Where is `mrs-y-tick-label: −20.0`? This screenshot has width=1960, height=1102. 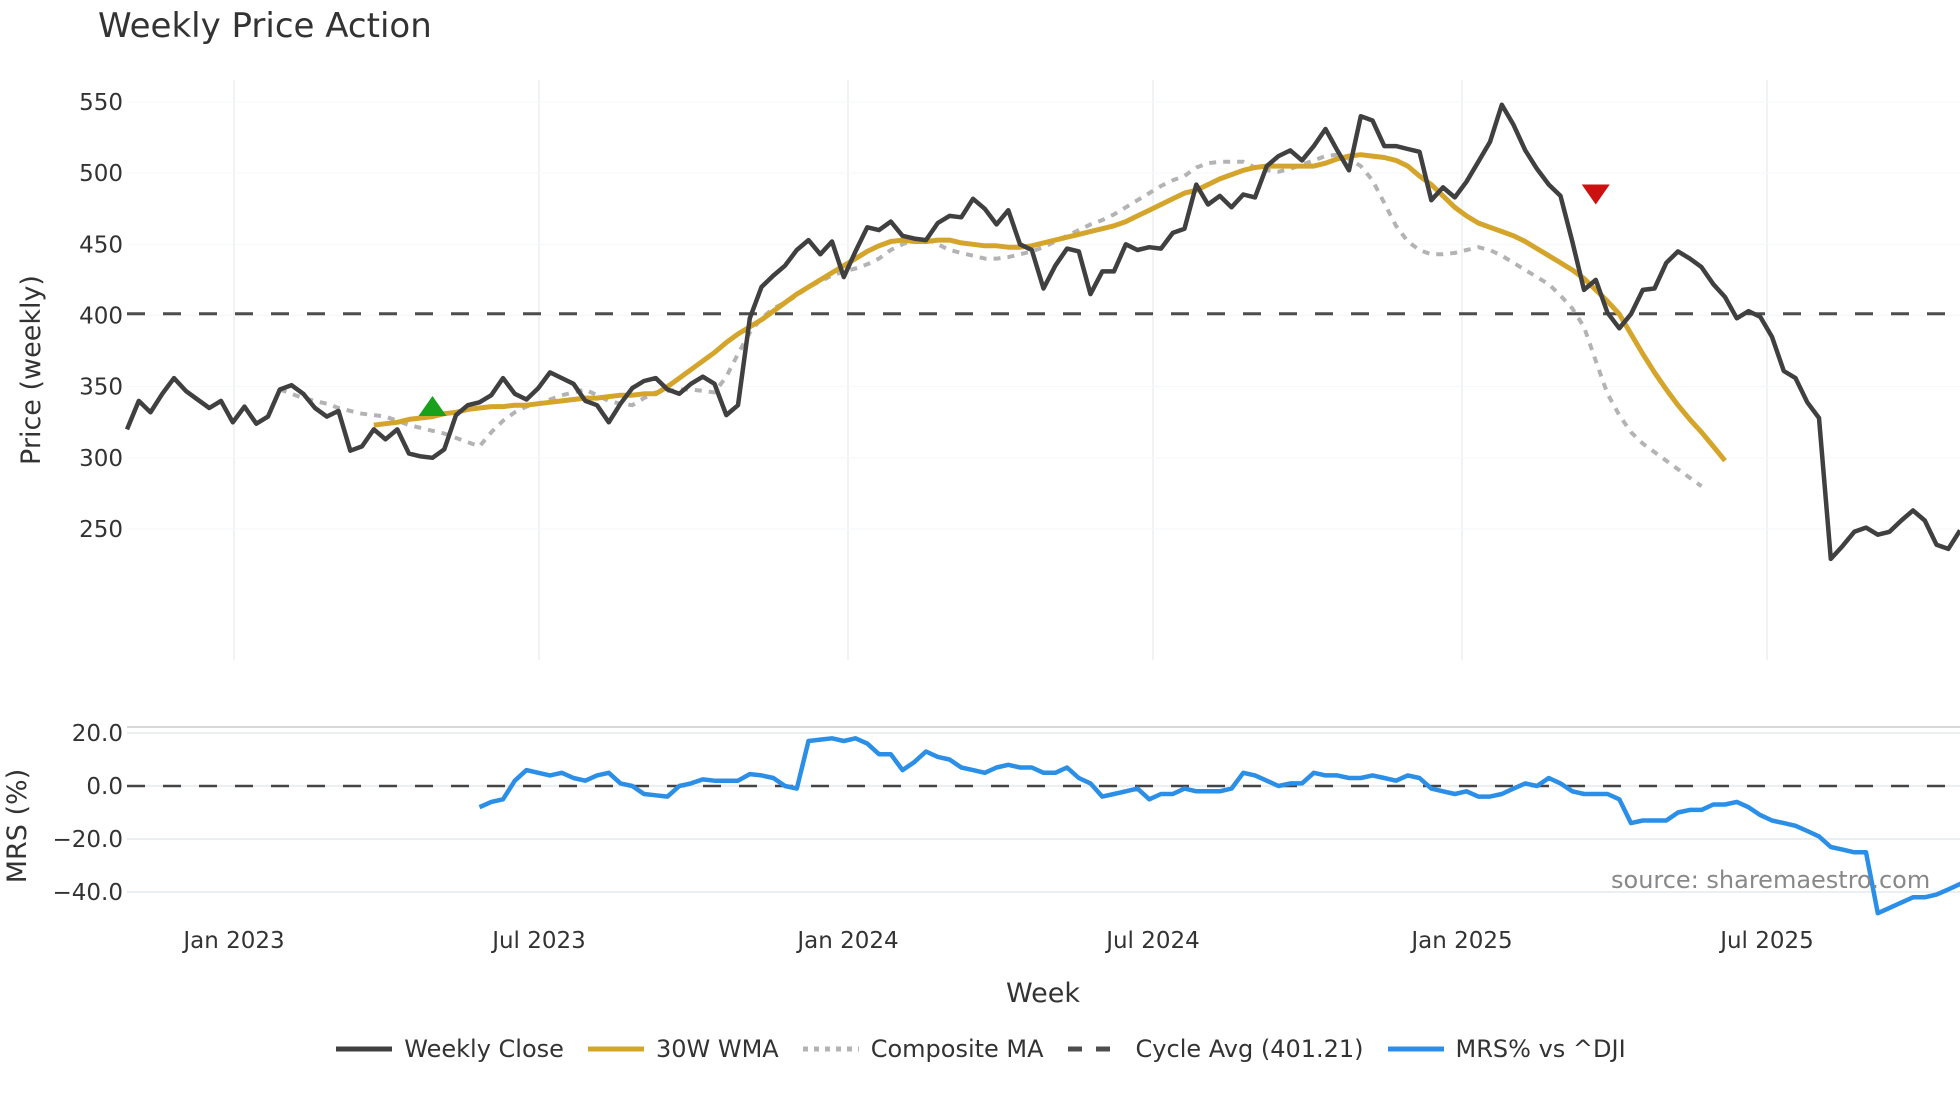 mrs-y-tick-label: −20.0 is located at coordinates (88, 840).